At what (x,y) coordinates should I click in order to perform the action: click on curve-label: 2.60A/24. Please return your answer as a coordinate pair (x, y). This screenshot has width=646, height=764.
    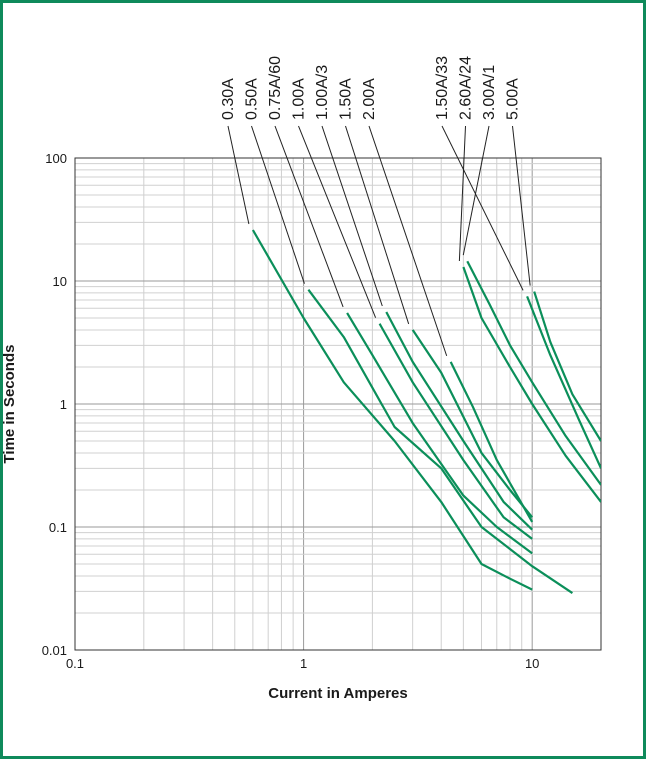
    Looking at the image, I should click on (466, 88).